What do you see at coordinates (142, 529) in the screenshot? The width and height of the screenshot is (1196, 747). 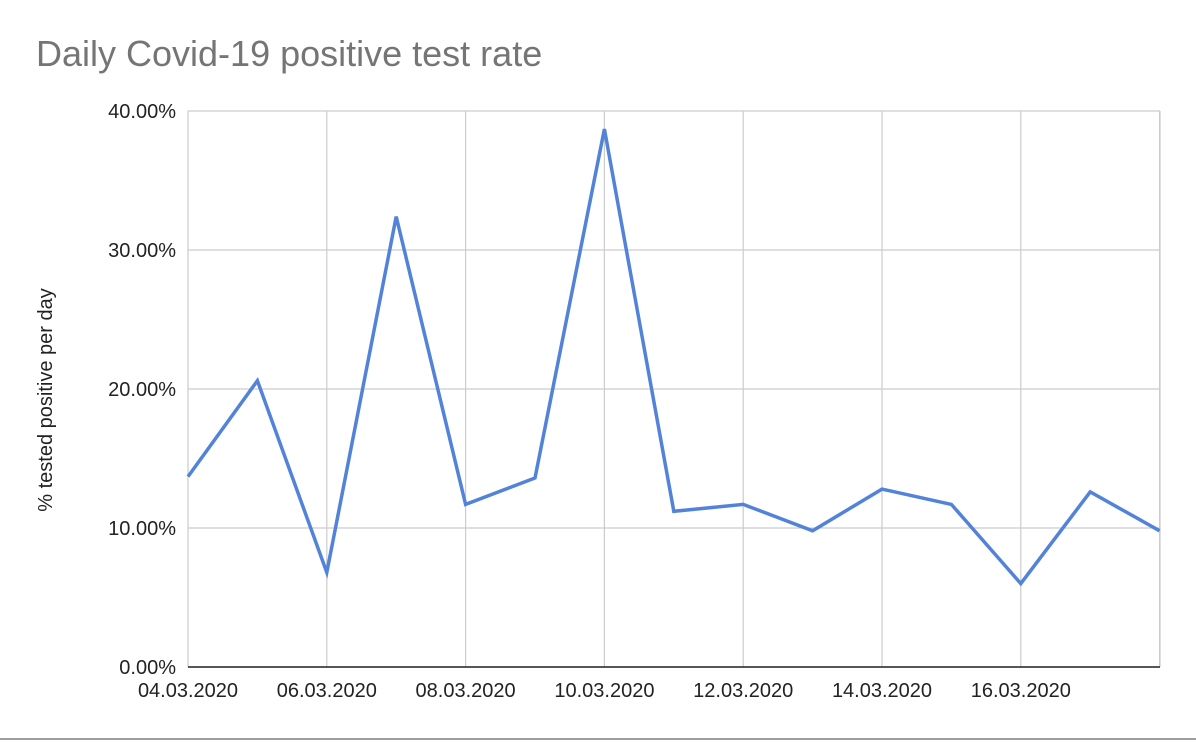 I see `y-tick-label: 10.00%` at bounding box center [142, 529].